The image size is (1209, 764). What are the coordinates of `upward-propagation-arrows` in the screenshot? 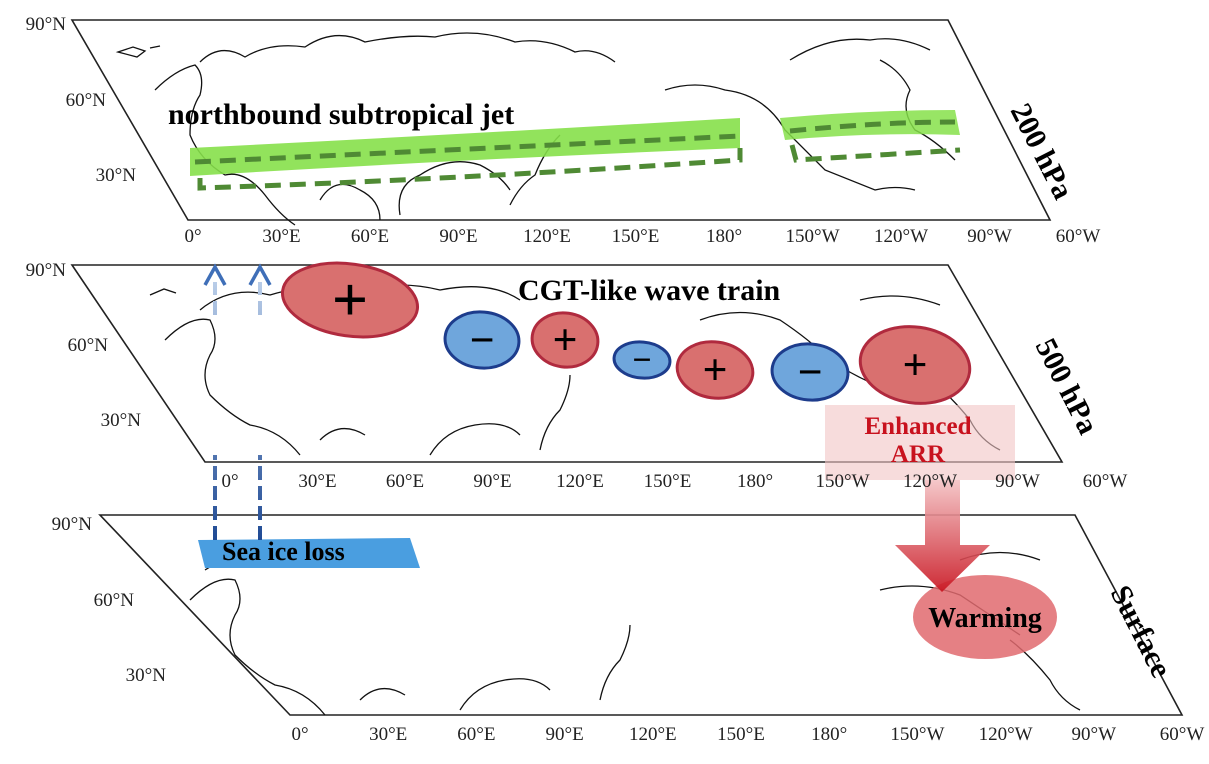 It's located at (237, 401).